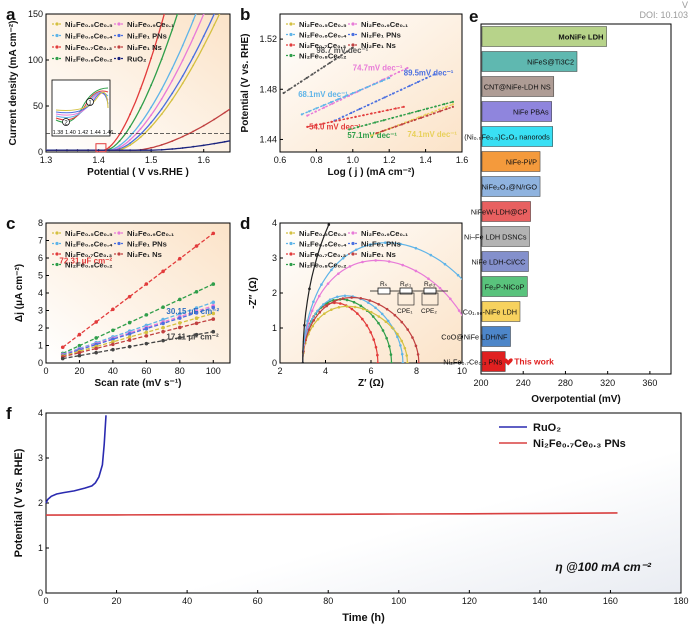  What do you see at coordinates (547, 428) in the screenshot?
I see `f-legend-label: RuO₂` at bounding box center [547, 428].